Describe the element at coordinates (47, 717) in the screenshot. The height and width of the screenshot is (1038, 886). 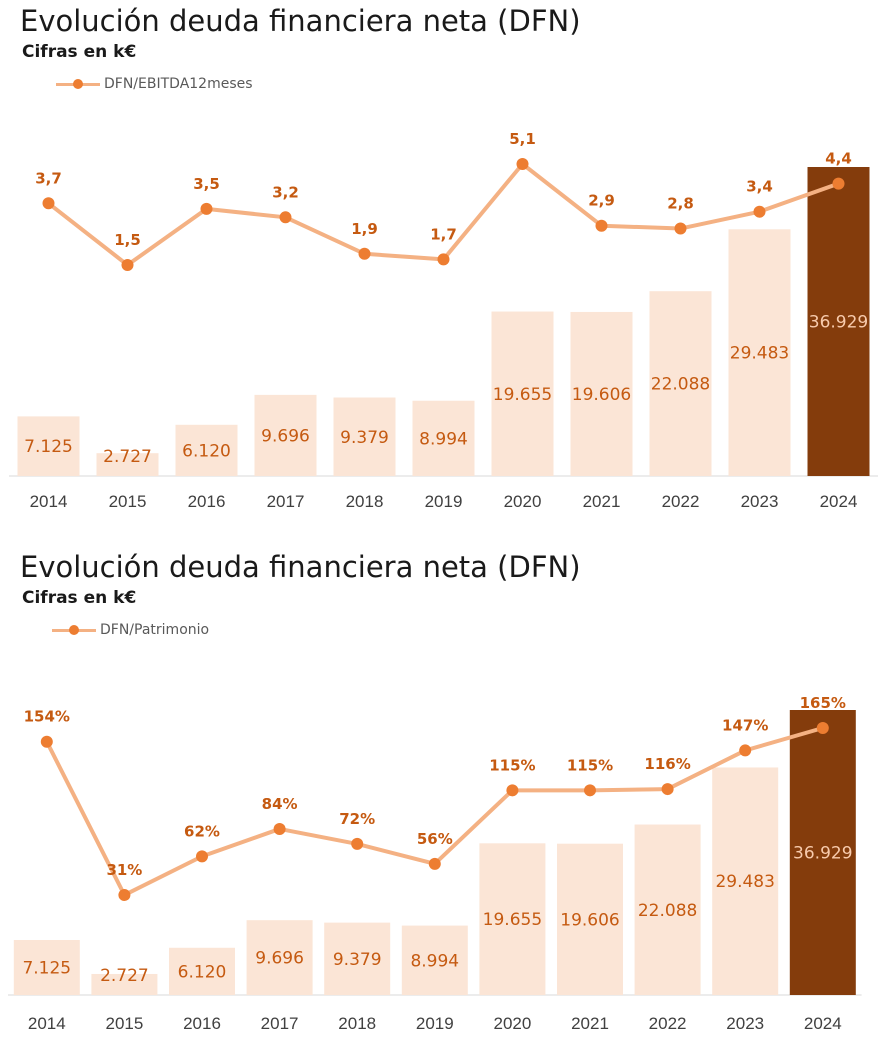
I see `line-value-label: 154%` at that location.